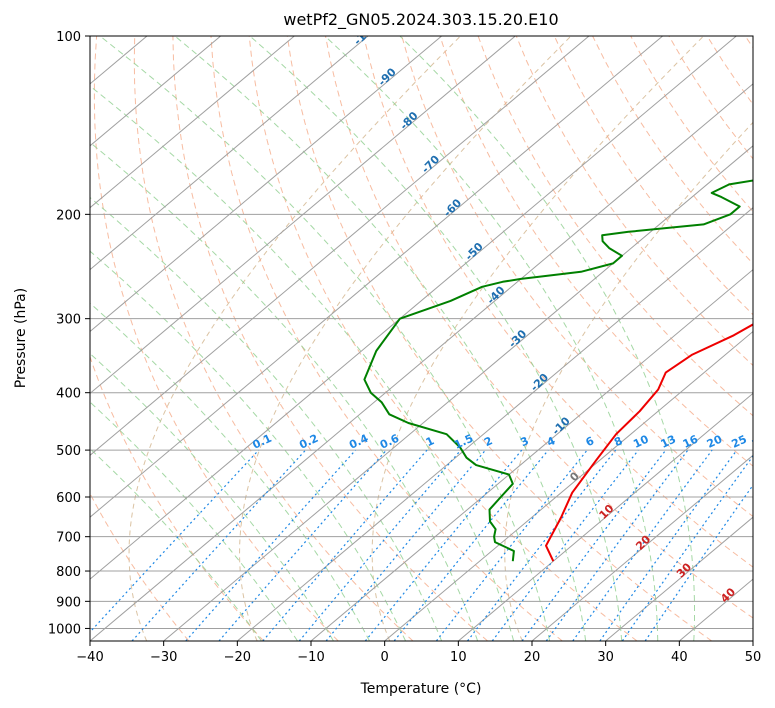 This screenshot has height=708, width=775. I want to click on x-tick-label: 0, so click(385, 657).